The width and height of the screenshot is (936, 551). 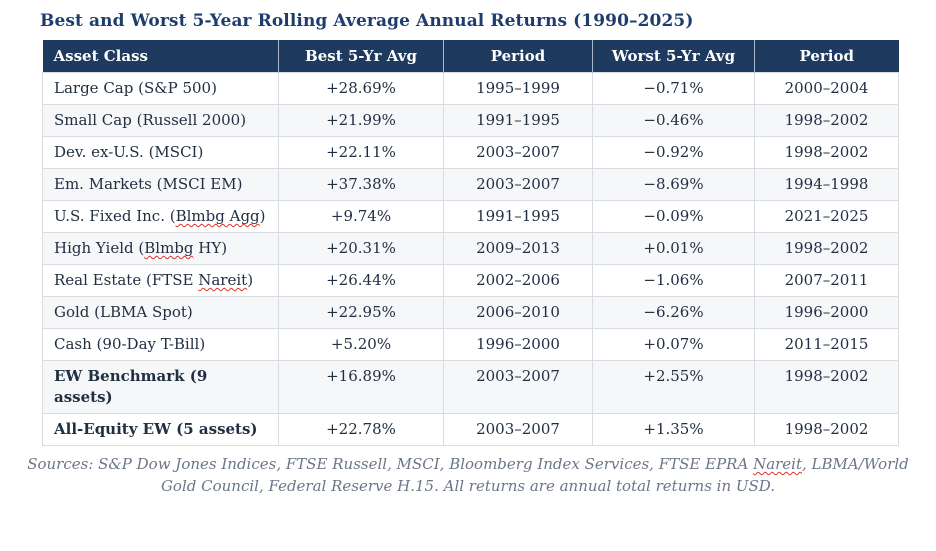 I want to click on cell-text: +28.69%, so click(x=361, y=88).